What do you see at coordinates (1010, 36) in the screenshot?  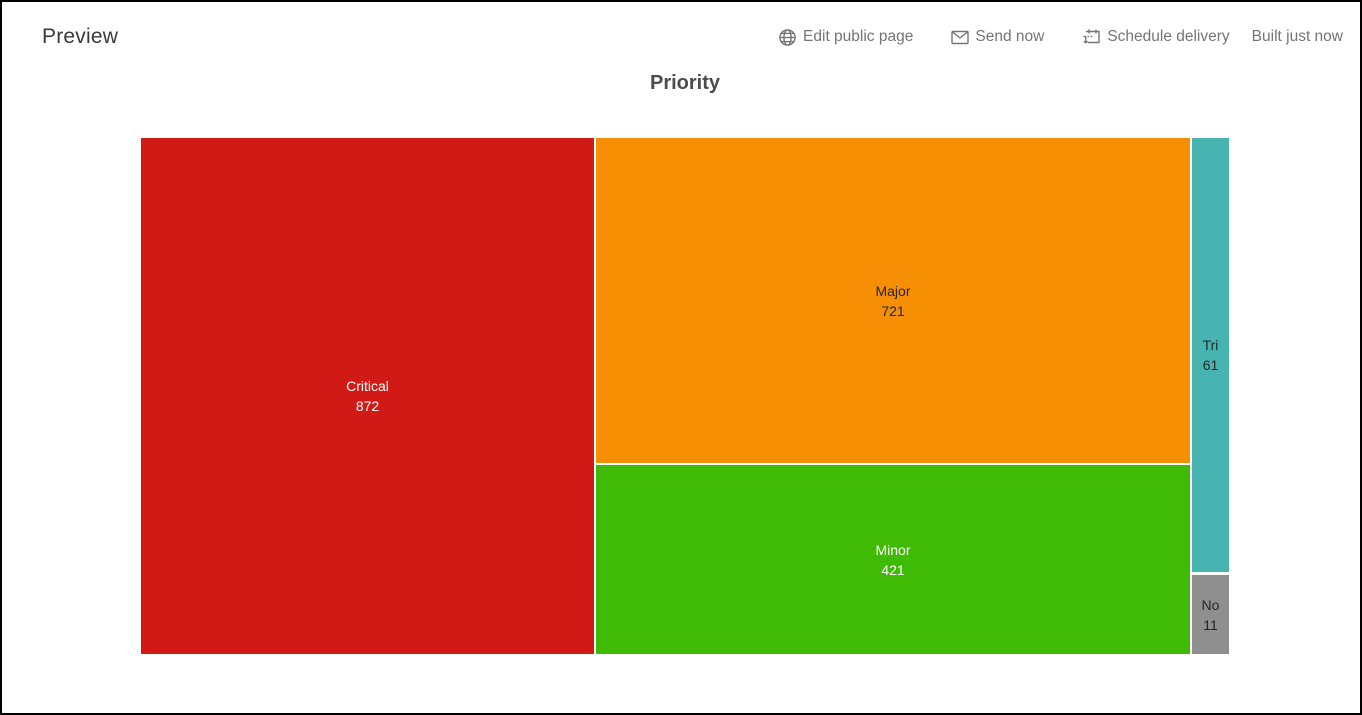 I see `send-now-label: Send now` at bounding box center [1010, 36].